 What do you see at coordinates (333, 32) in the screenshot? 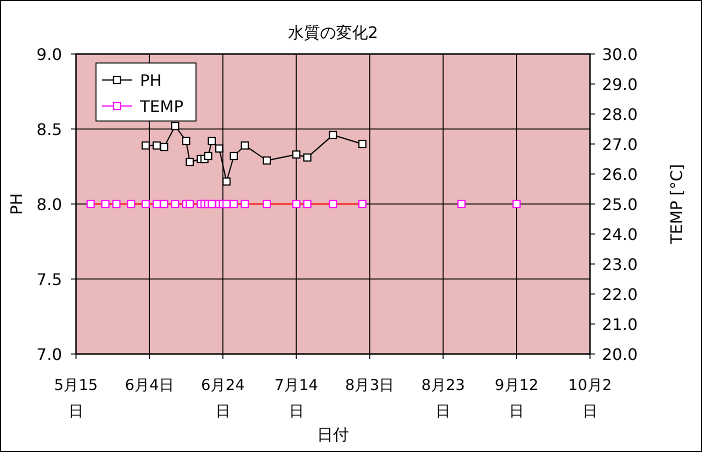
I see `chart-title: 水質の変化2` at bounding box center [333, 32].